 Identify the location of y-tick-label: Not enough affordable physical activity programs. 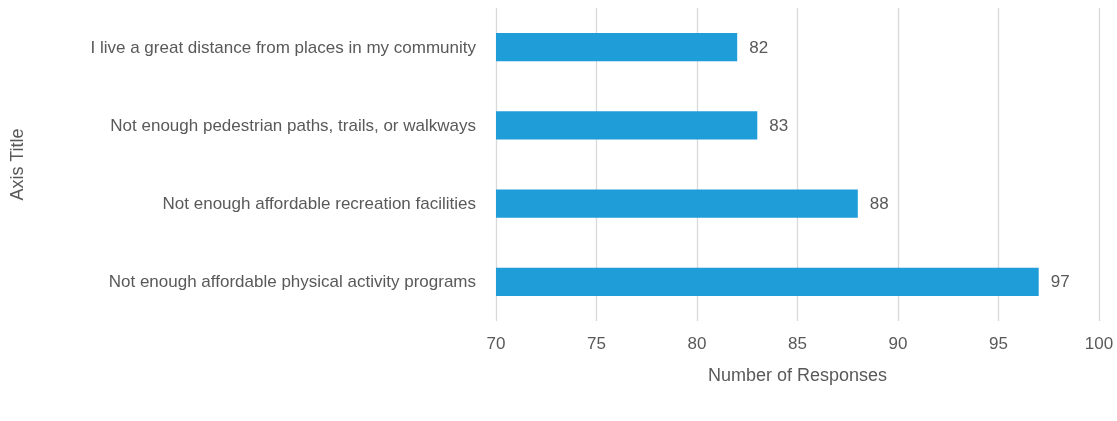
(292, 282).